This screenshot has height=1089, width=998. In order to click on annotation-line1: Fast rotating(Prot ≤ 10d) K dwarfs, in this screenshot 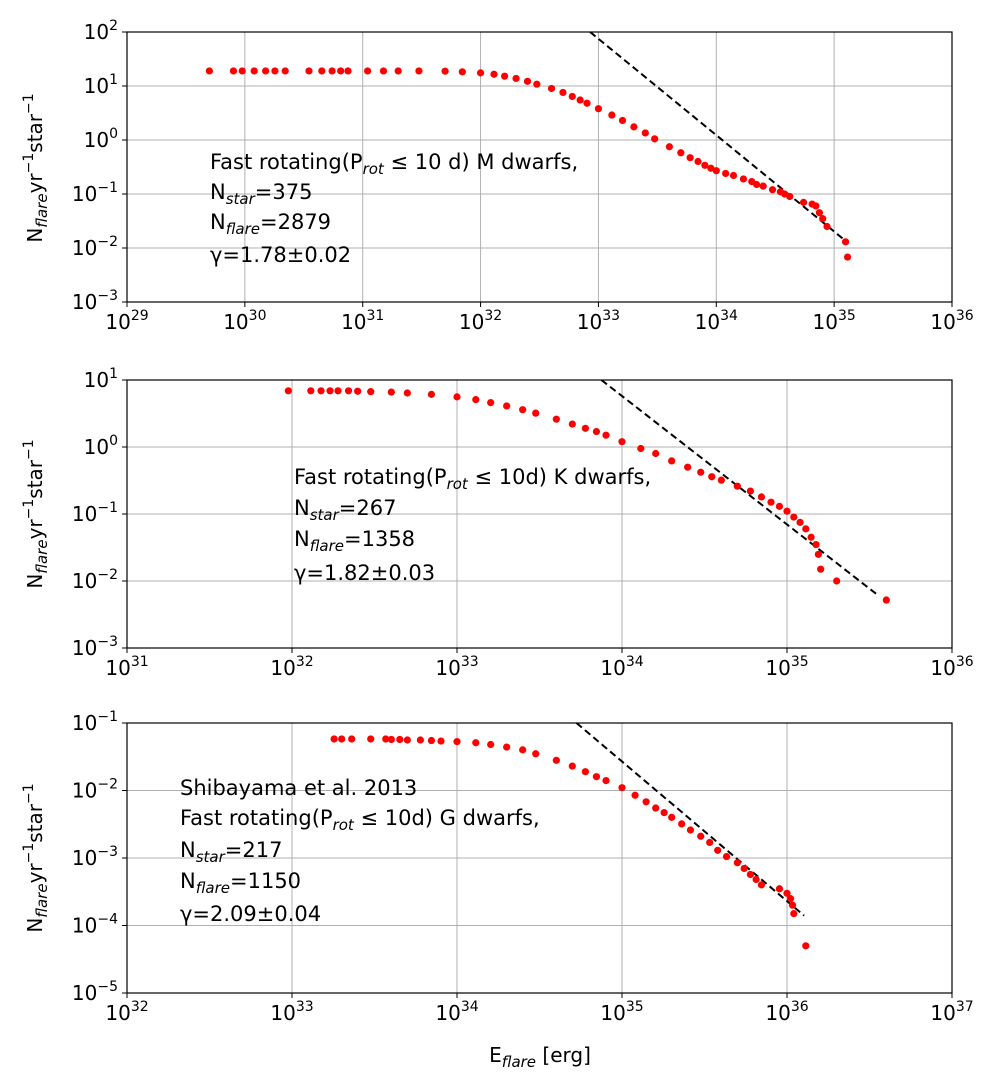, I will do `click(472, 479)`.